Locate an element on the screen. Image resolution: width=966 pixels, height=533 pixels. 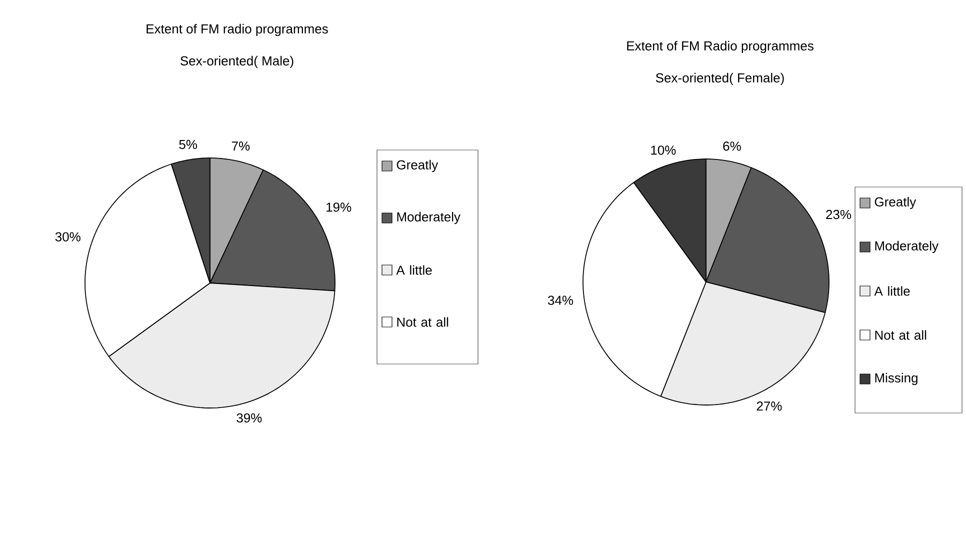
data-label: 30% is located at coordinates (67, 237).